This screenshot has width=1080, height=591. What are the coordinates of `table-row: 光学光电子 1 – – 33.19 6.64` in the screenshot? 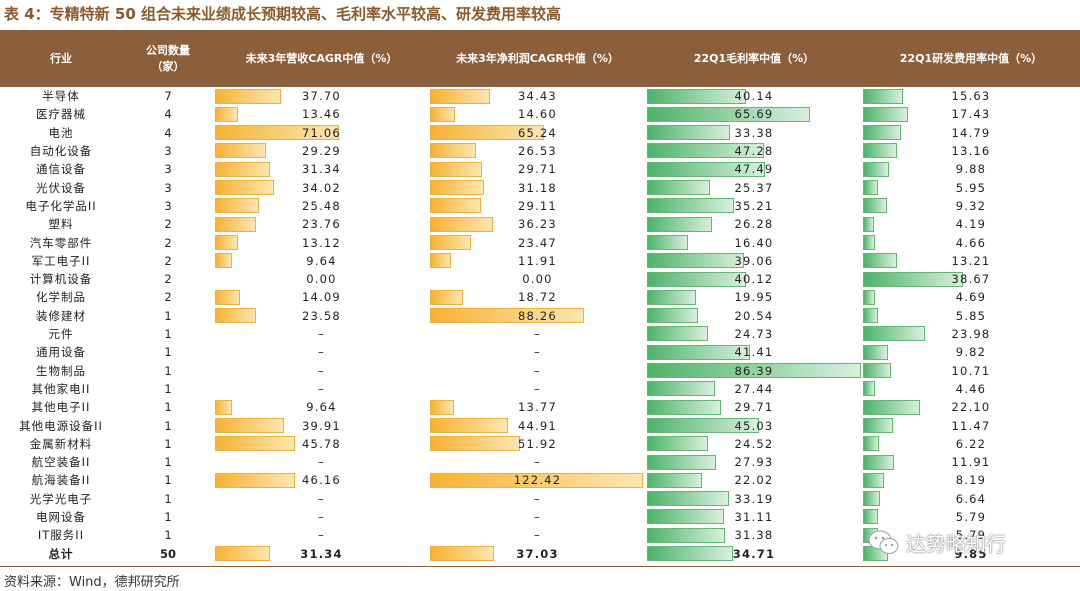 It's located at (540, 499).